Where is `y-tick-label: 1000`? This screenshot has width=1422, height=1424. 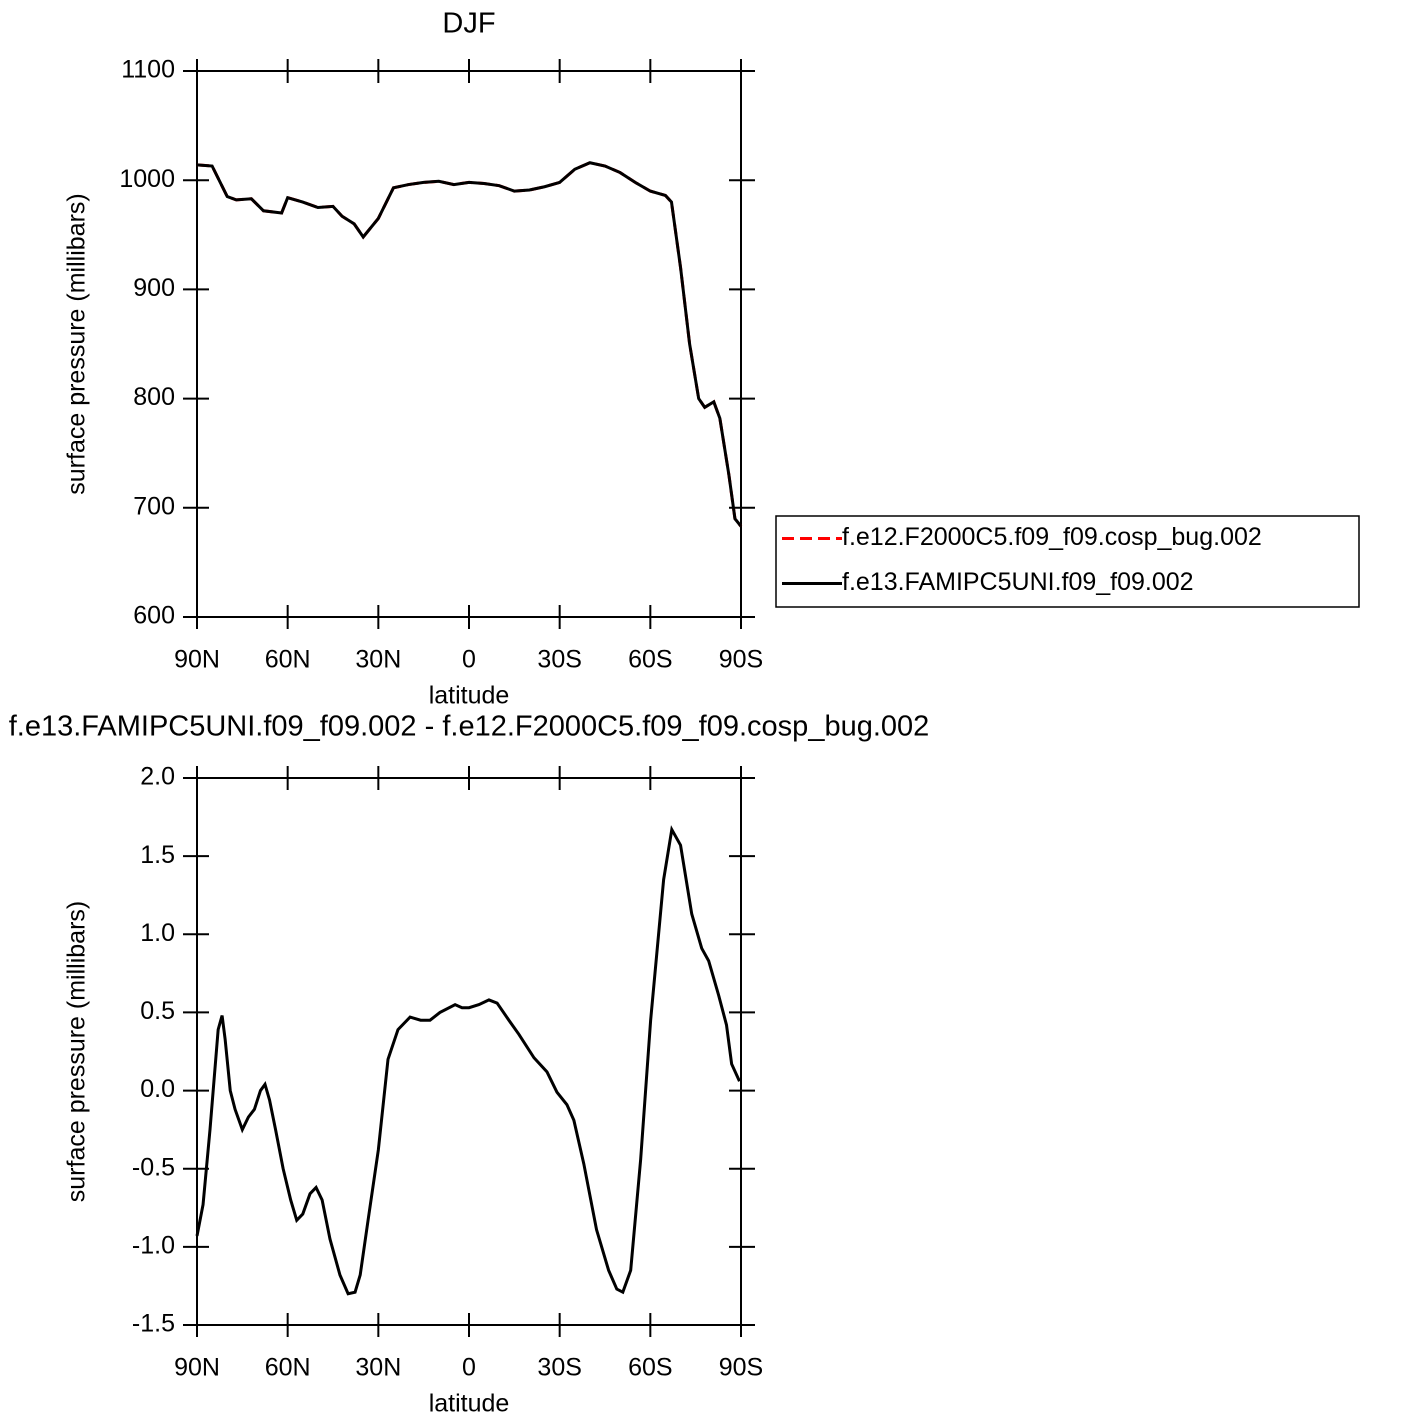
y-tick-label: 1000 is located at coordinates (147, 179).